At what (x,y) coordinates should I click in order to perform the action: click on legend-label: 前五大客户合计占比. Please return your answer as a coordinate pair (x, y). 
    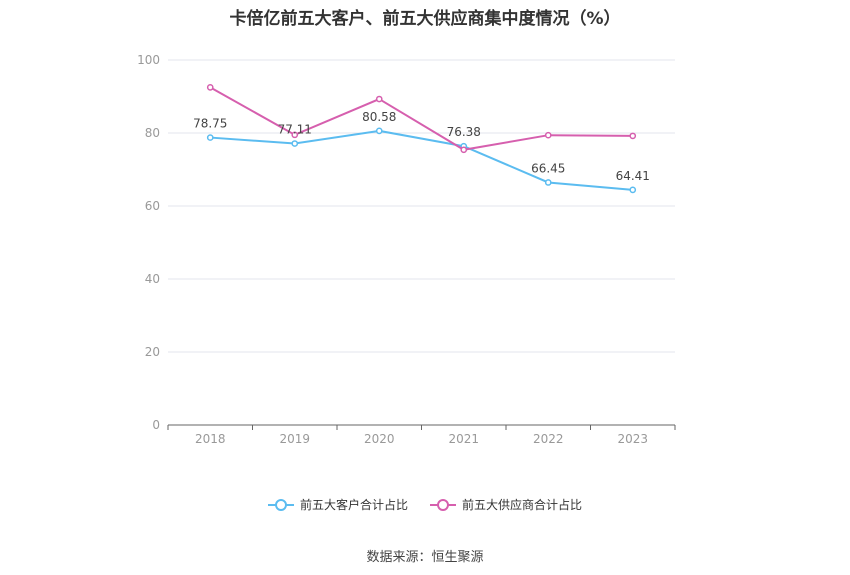
    Looking at the image, I should click on (353, 505).